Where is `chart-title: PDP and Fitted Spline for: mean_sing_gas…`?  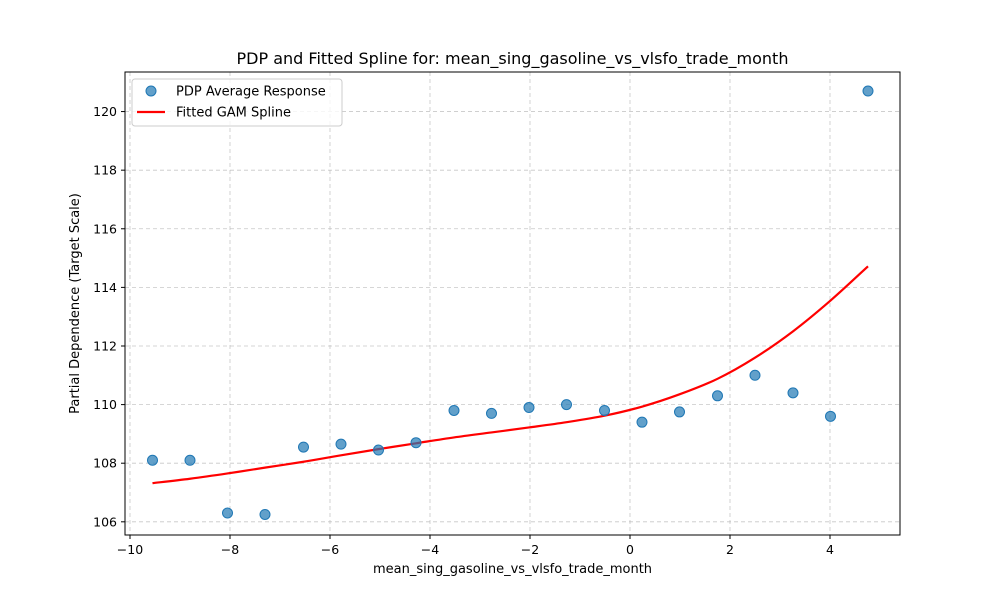
chart-title: PDP and Fitted Spline for: mean_sing_gas… is located at coordinates (513, 59).